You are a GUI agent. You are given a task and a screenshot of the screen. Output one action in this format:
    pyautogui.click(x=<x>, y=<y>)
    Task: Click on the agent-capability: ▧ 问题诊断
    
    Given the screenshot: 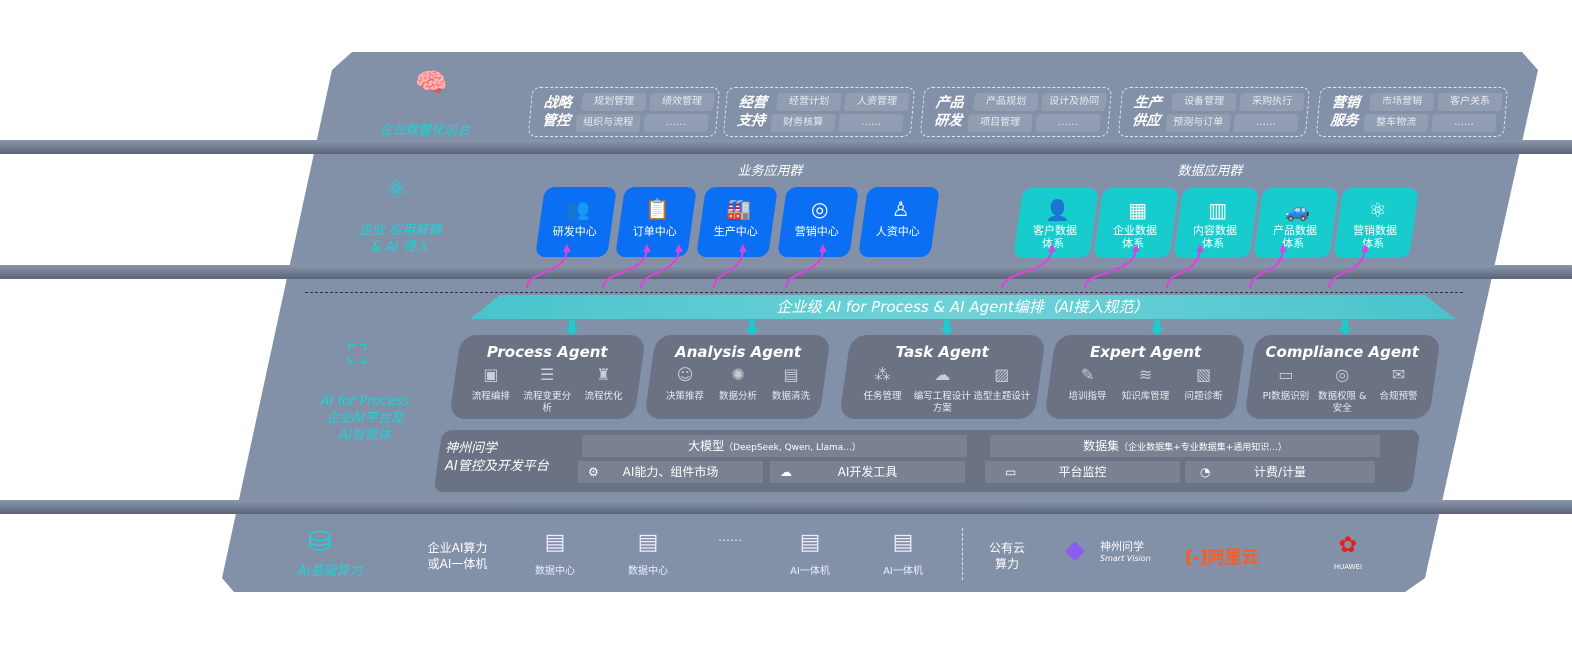 What is the action you would take?
    pyautogui.click(x=1203, y=384)
    